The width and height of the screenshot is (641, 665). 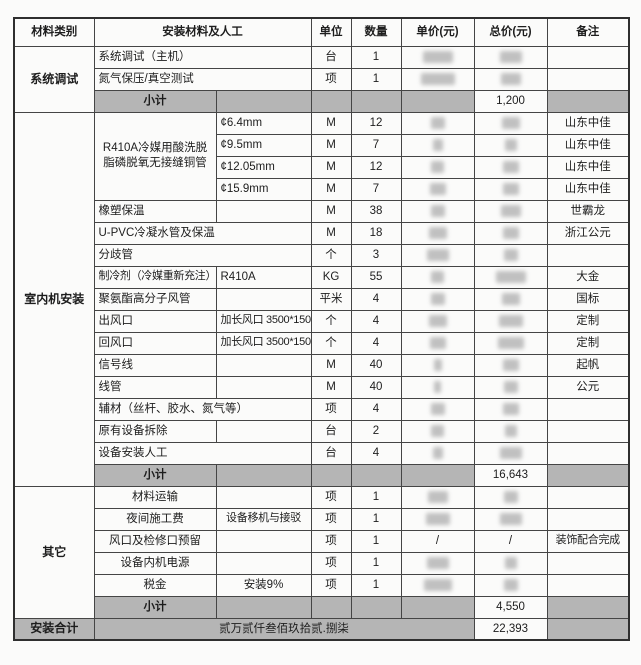 I want to click on table-row: 聚氨酯高分子风管 平米 4 国标, so click(x=322, y=299).